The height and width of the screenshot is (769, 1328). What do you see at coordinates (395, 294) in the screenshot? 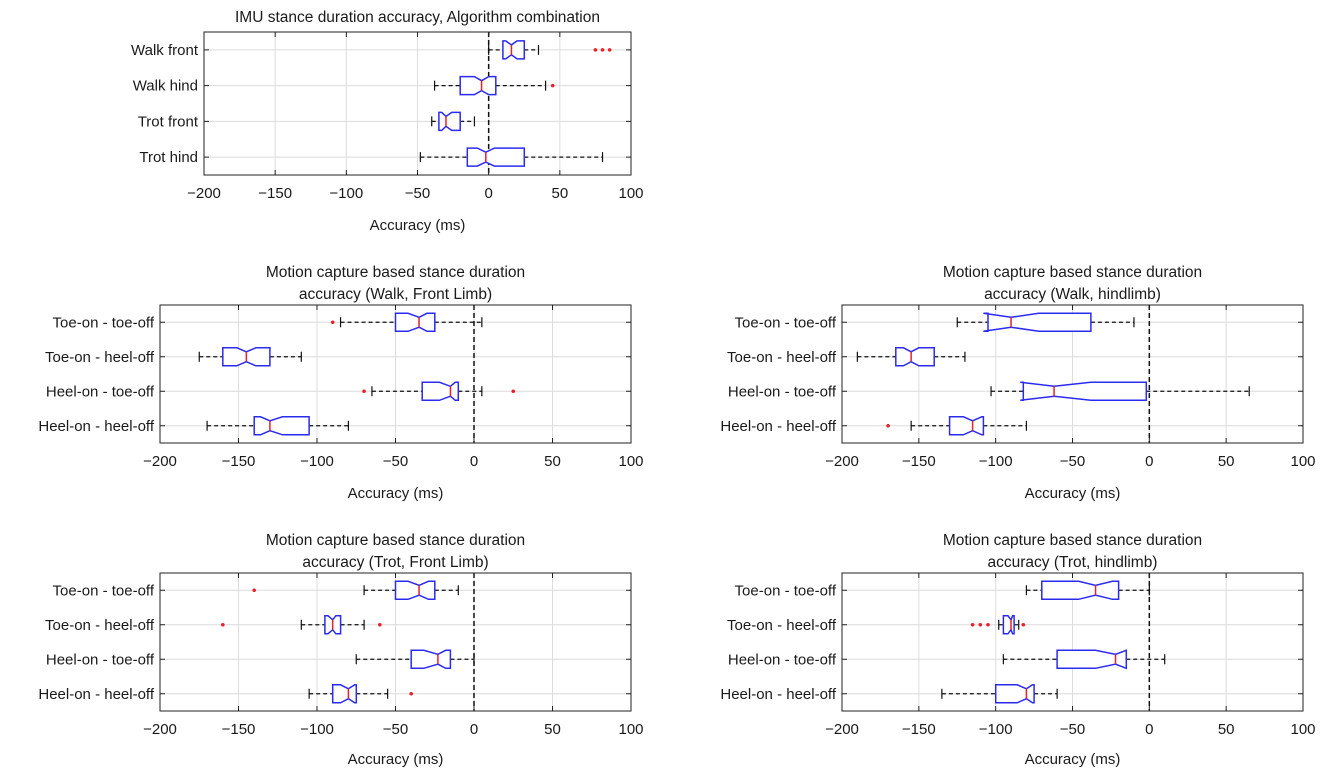
I see `chart-title: accuracy (Walk, Front Limb)` at bounding box center [395, 294].